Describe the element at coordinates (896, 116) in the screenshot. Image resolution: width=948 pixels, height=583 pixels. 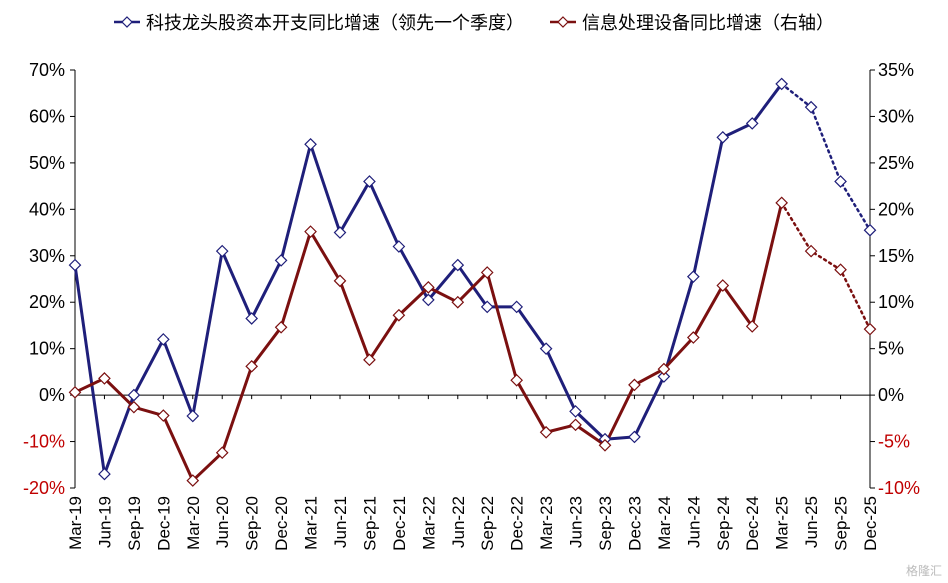
I see `right-tick-label: 30%` at that location.